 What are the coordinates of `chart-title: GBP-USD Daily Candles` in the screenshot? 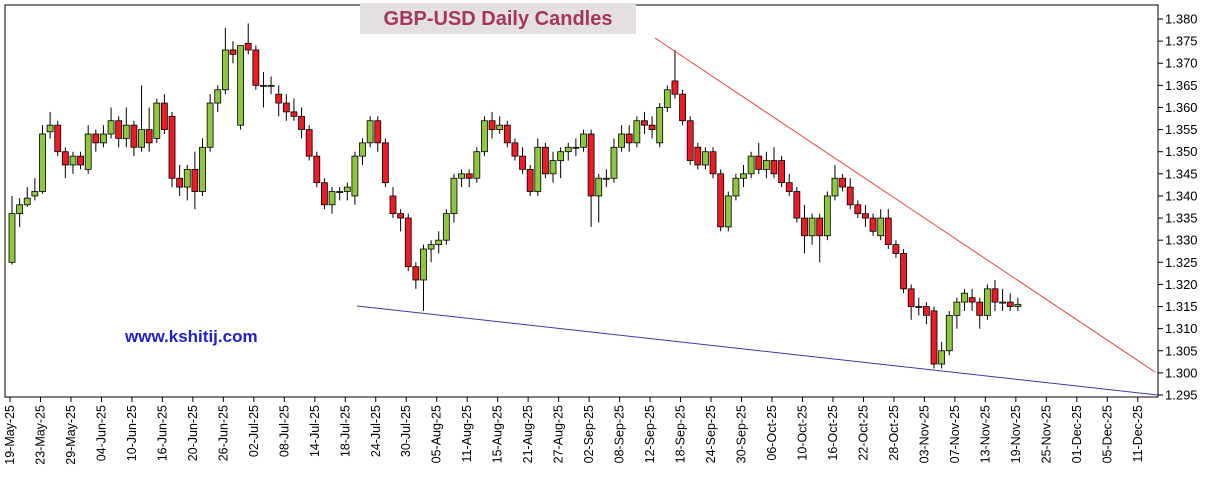 It's located at (498, 19).